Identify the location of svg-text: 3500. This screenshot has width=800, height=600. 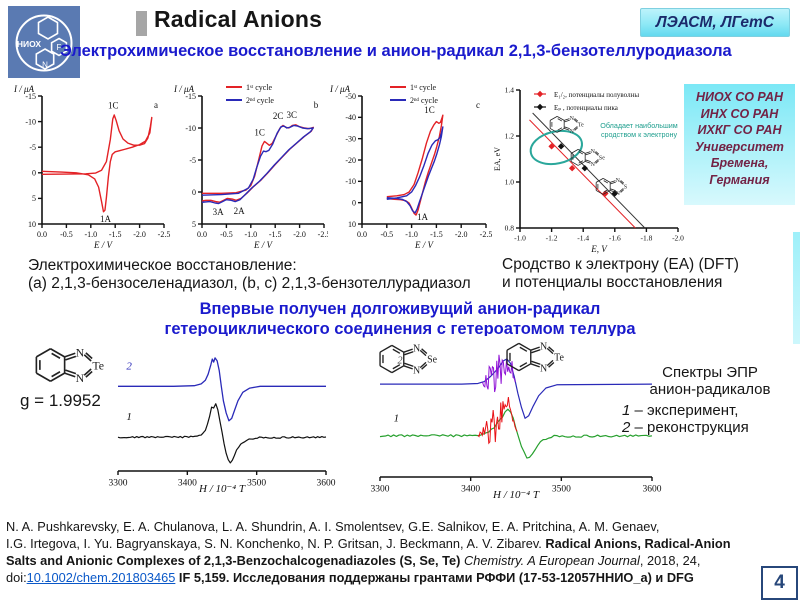
(561, 490).